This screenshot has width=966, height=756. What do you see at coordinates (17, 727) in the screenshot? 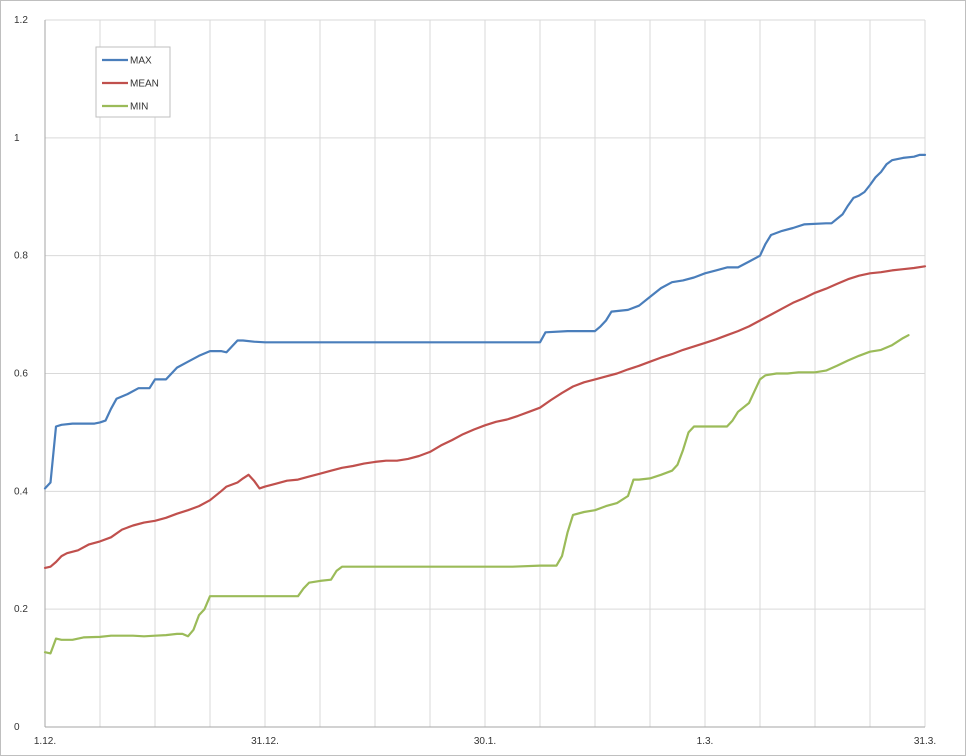
I see `y-tick-label: 0` at bounding box center [17, 727].